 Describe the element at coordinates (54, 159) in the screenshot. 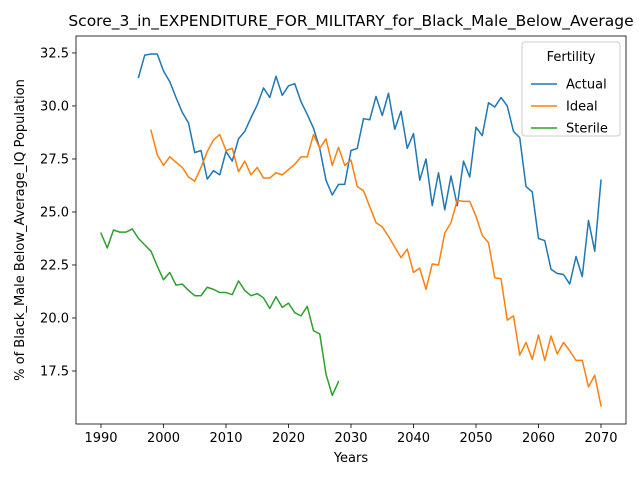

I see `y-tick-label: 27.5` at that location.